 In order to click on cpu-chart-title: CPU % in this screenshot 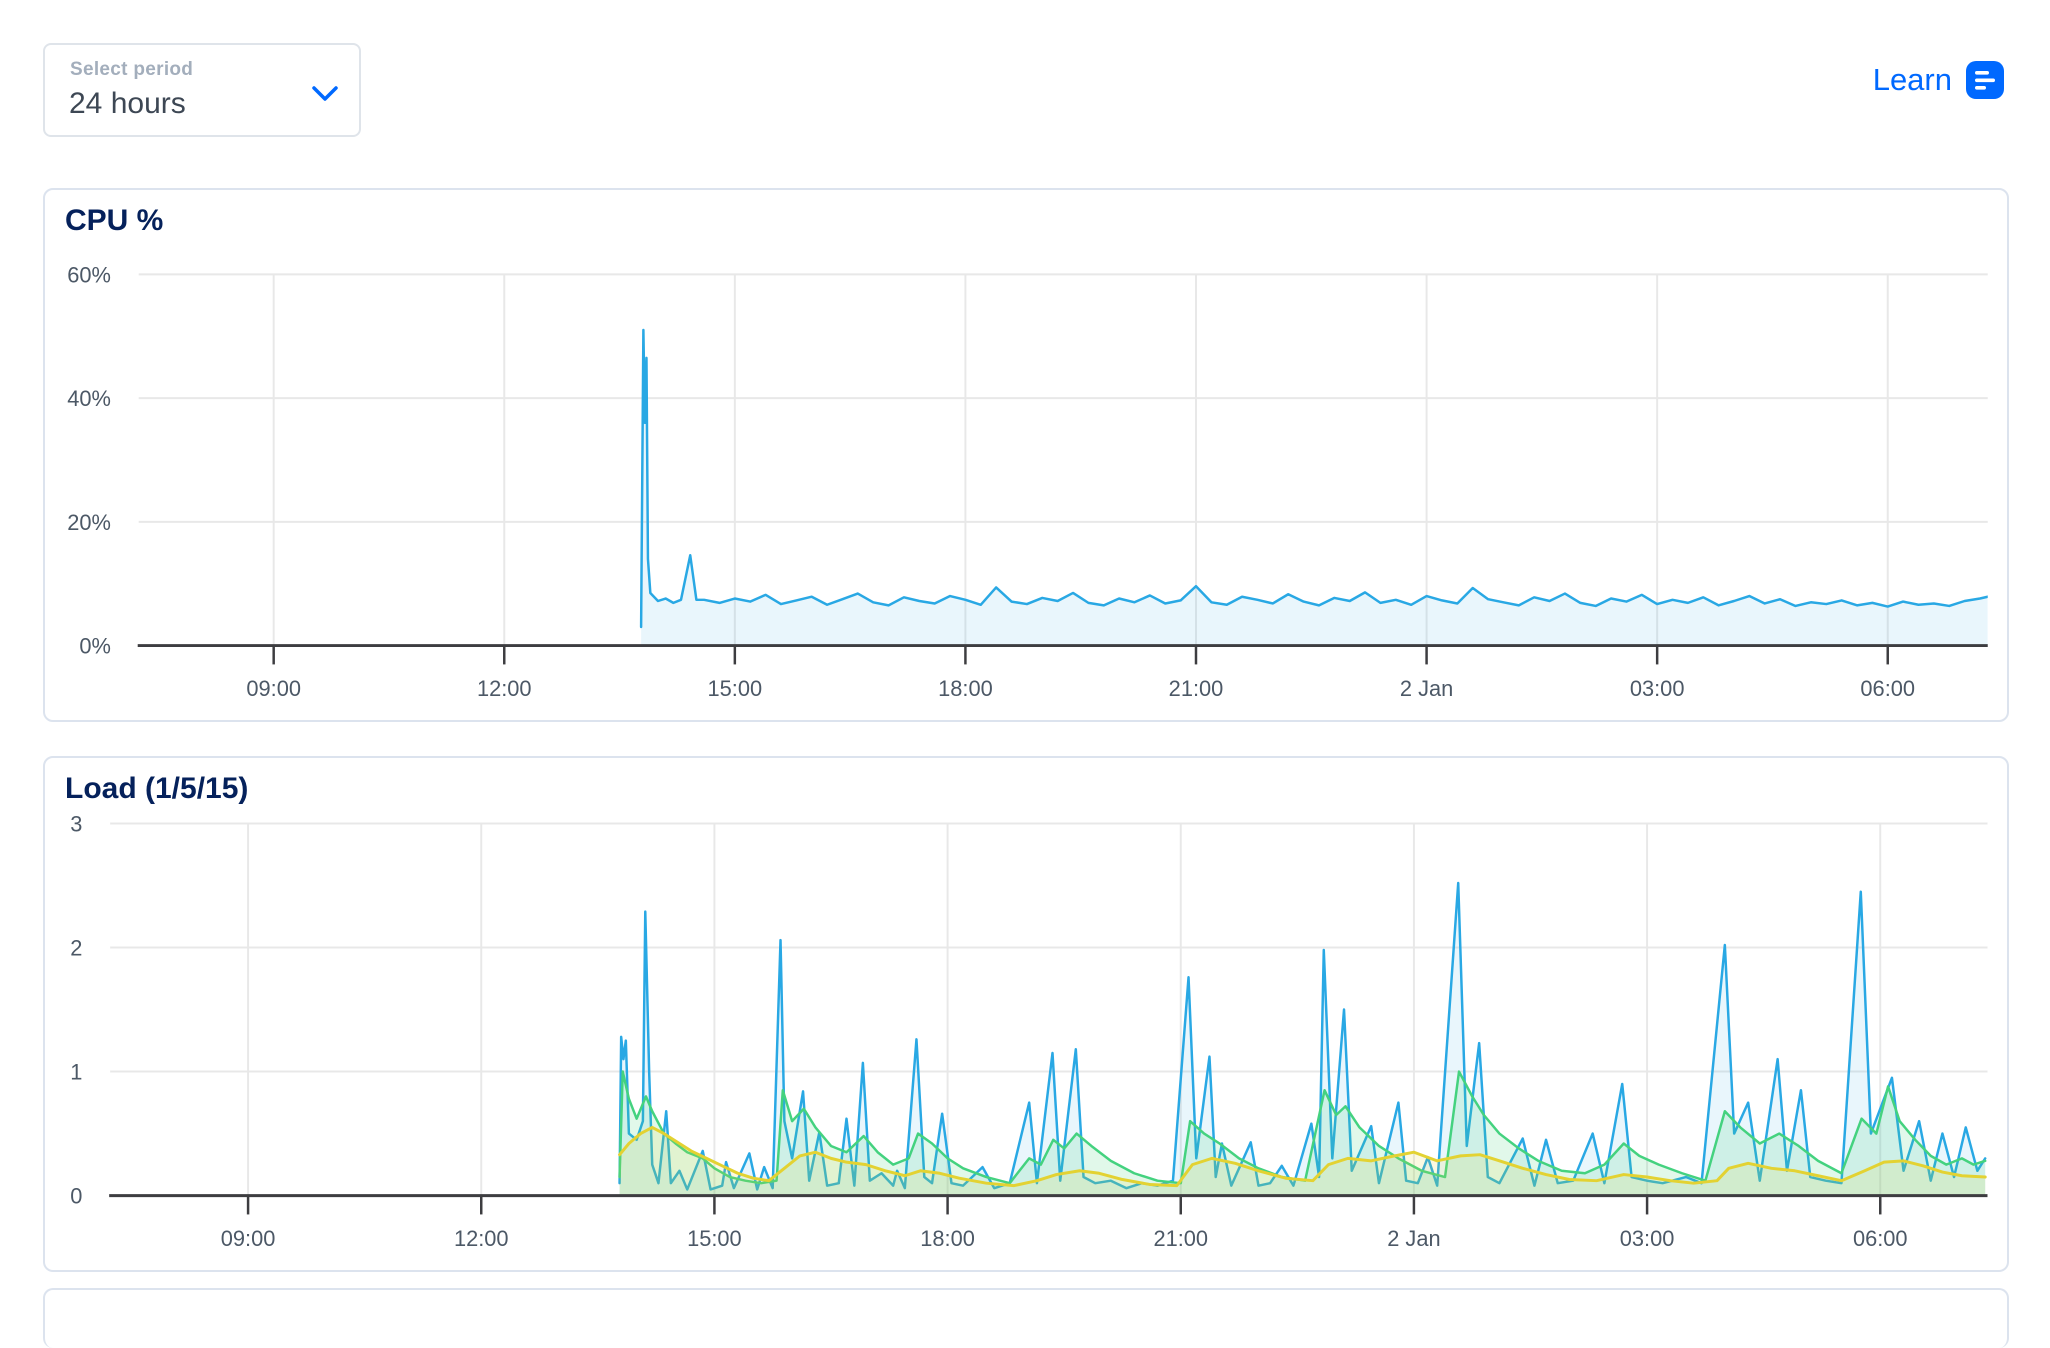, I will do `click(114, 220)`.